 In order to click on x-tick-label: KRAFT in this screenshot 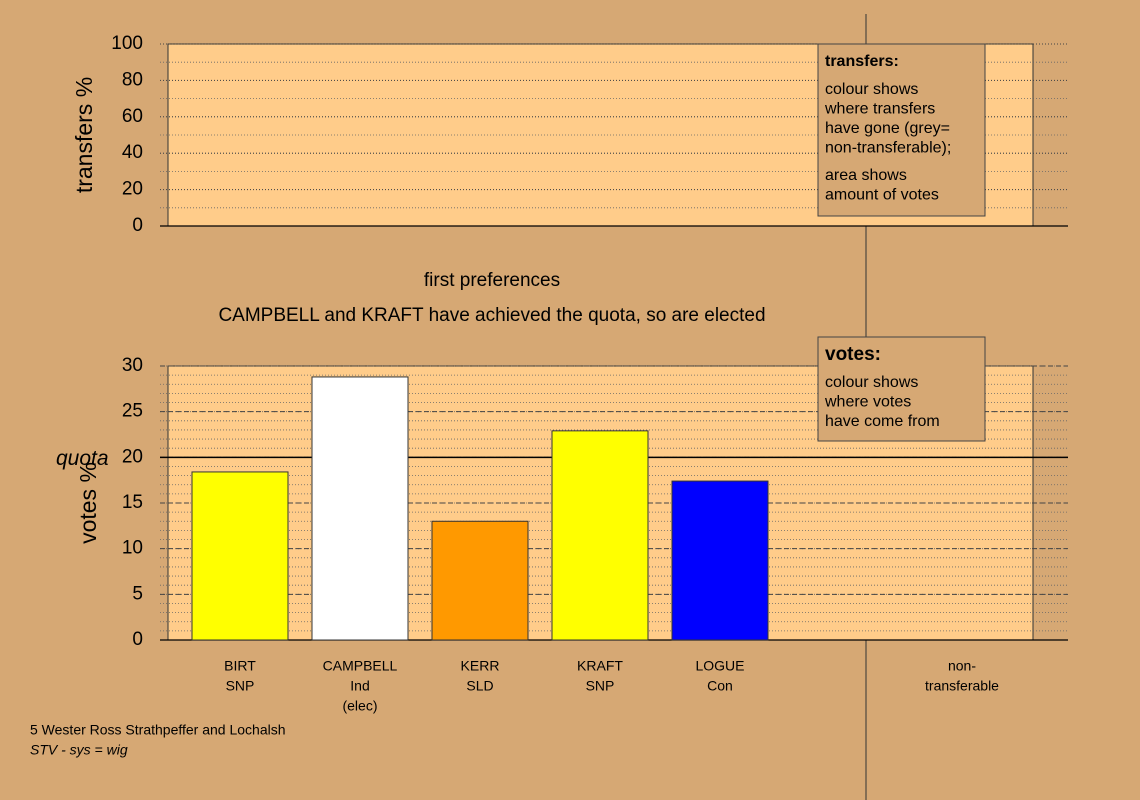, I will do `click(600, 666)`.